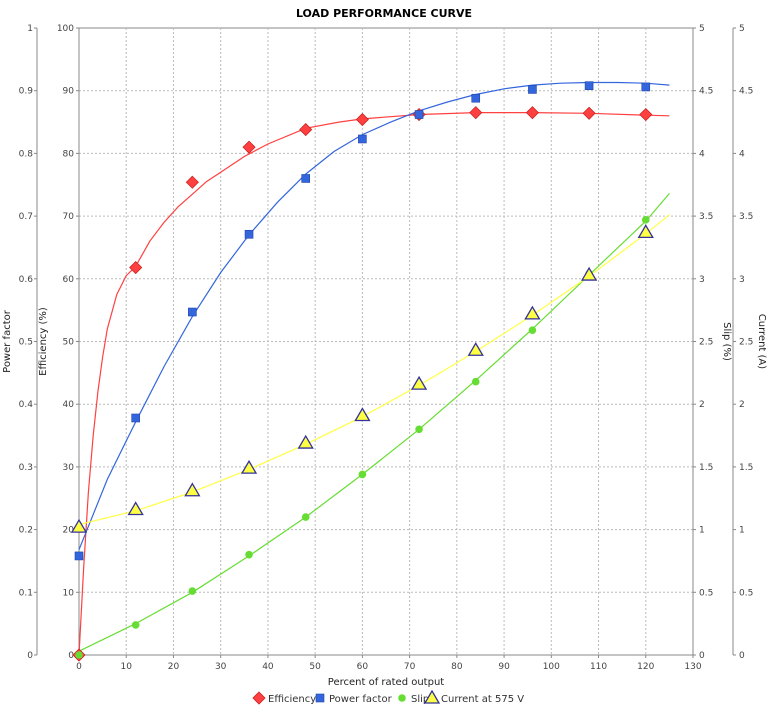 This screenshot has height=714, width=777. I want to click on slip-tick-label: 4, so click(702, 154).